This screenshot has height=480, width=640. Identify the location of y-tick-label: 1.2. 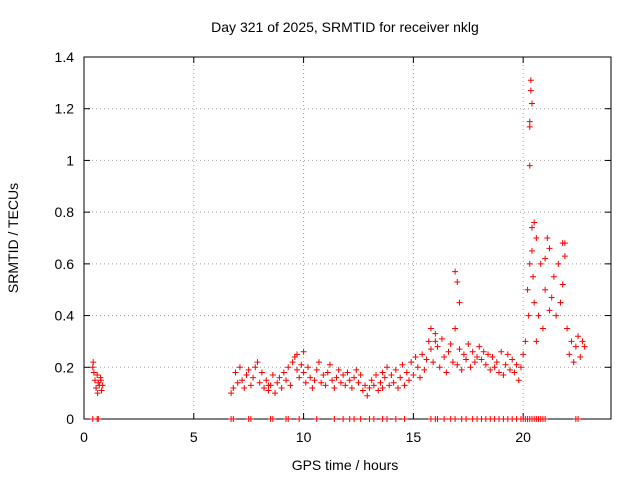
(65, 109).